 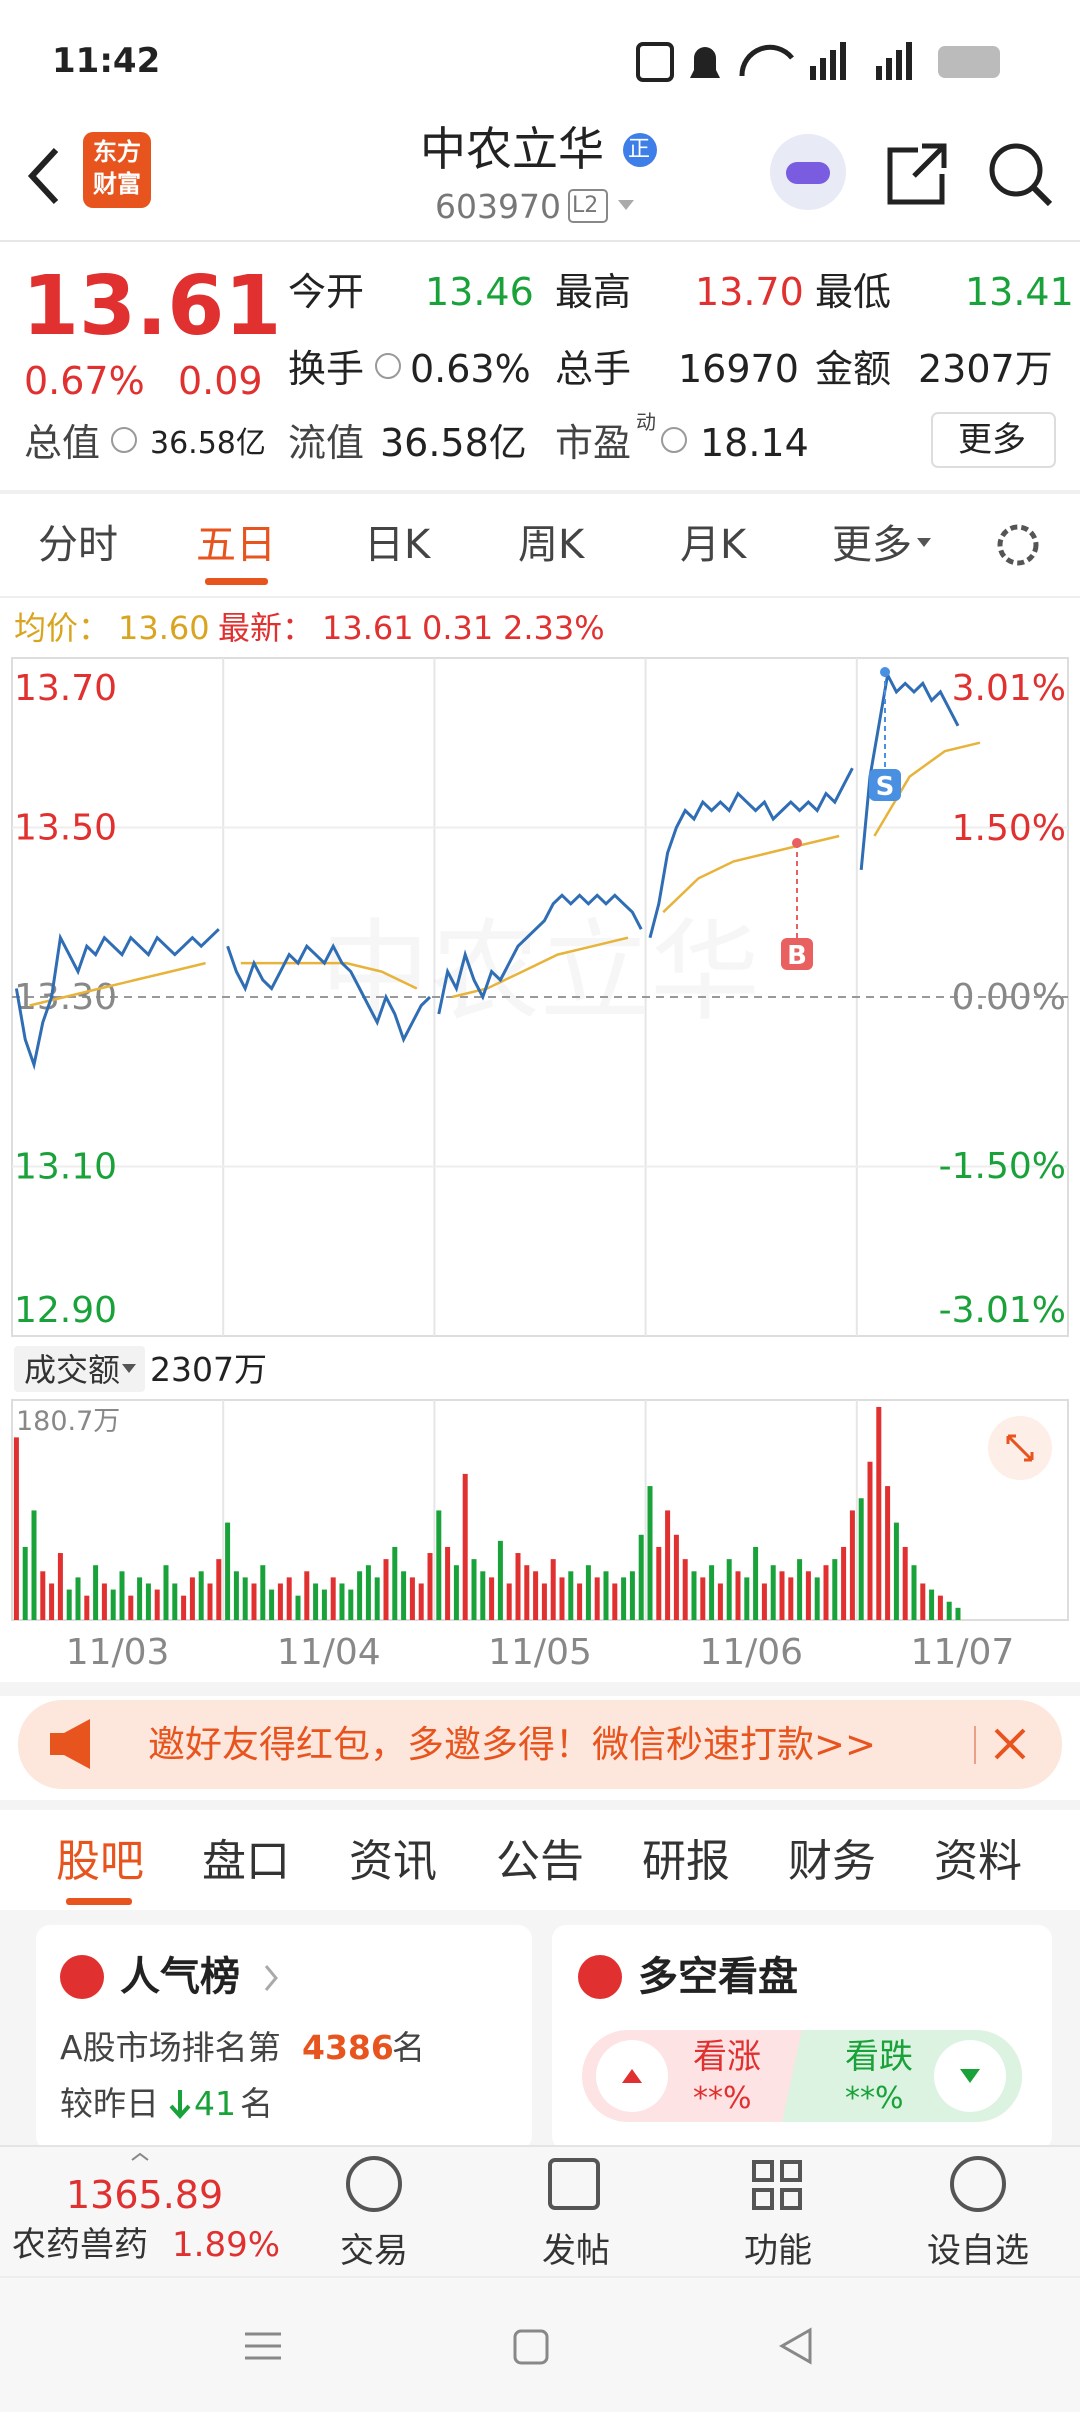 What do you see at coordinates (738, 369) in the screenshot?
I see `field-value: 16970` at bounding box center [738, 369].